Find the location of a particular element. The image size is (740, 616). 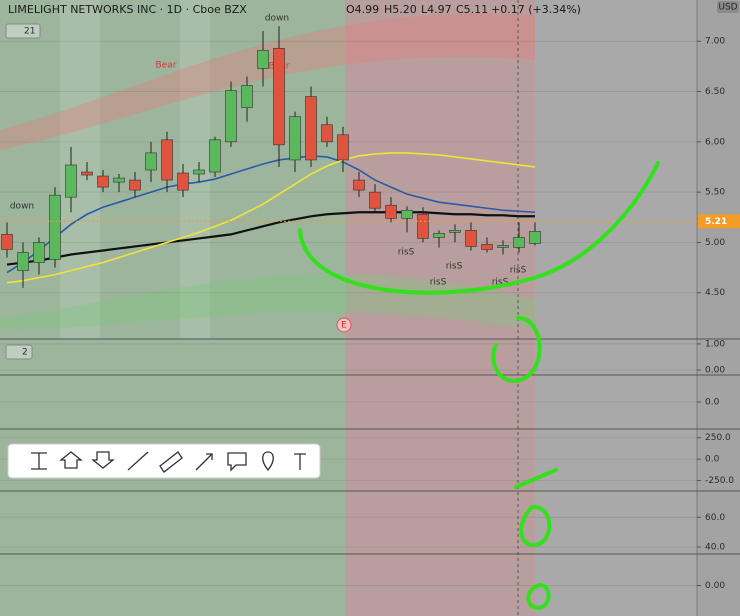

change: +0.17 (+3.34%) is located at coordinates (536, 9).